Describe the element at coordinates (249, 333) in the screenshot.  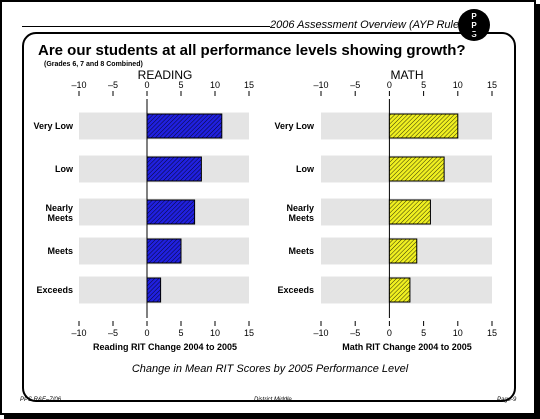
I see `reading-bottom-tick-label: 15` at that location.